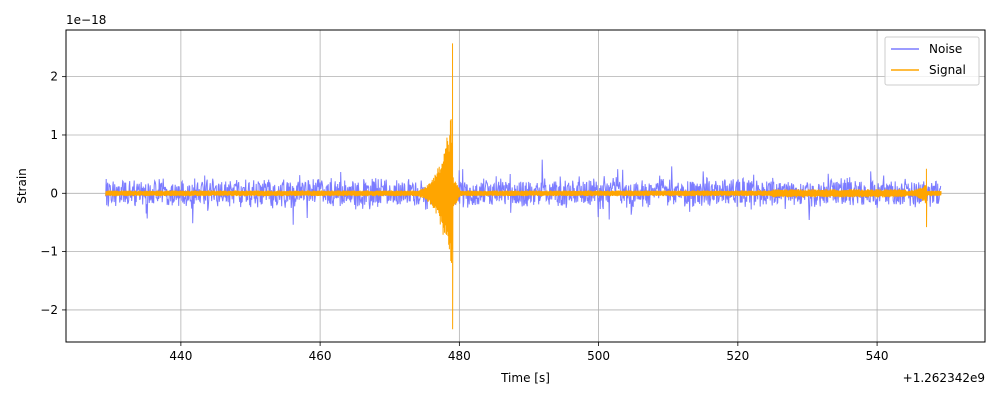  I want to click on y-tick-label: 2, so click(54, 77).